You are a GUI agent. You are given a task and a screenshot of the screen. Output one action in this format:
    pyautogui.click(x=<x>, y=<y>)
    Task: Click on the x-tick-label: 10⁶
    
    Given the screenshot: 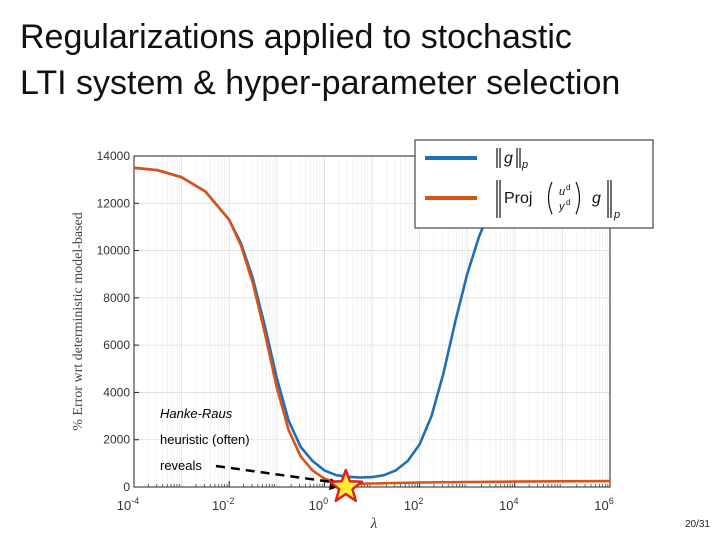 What is the action you would take?
    pyautogui.click(x=603, y=504)
    